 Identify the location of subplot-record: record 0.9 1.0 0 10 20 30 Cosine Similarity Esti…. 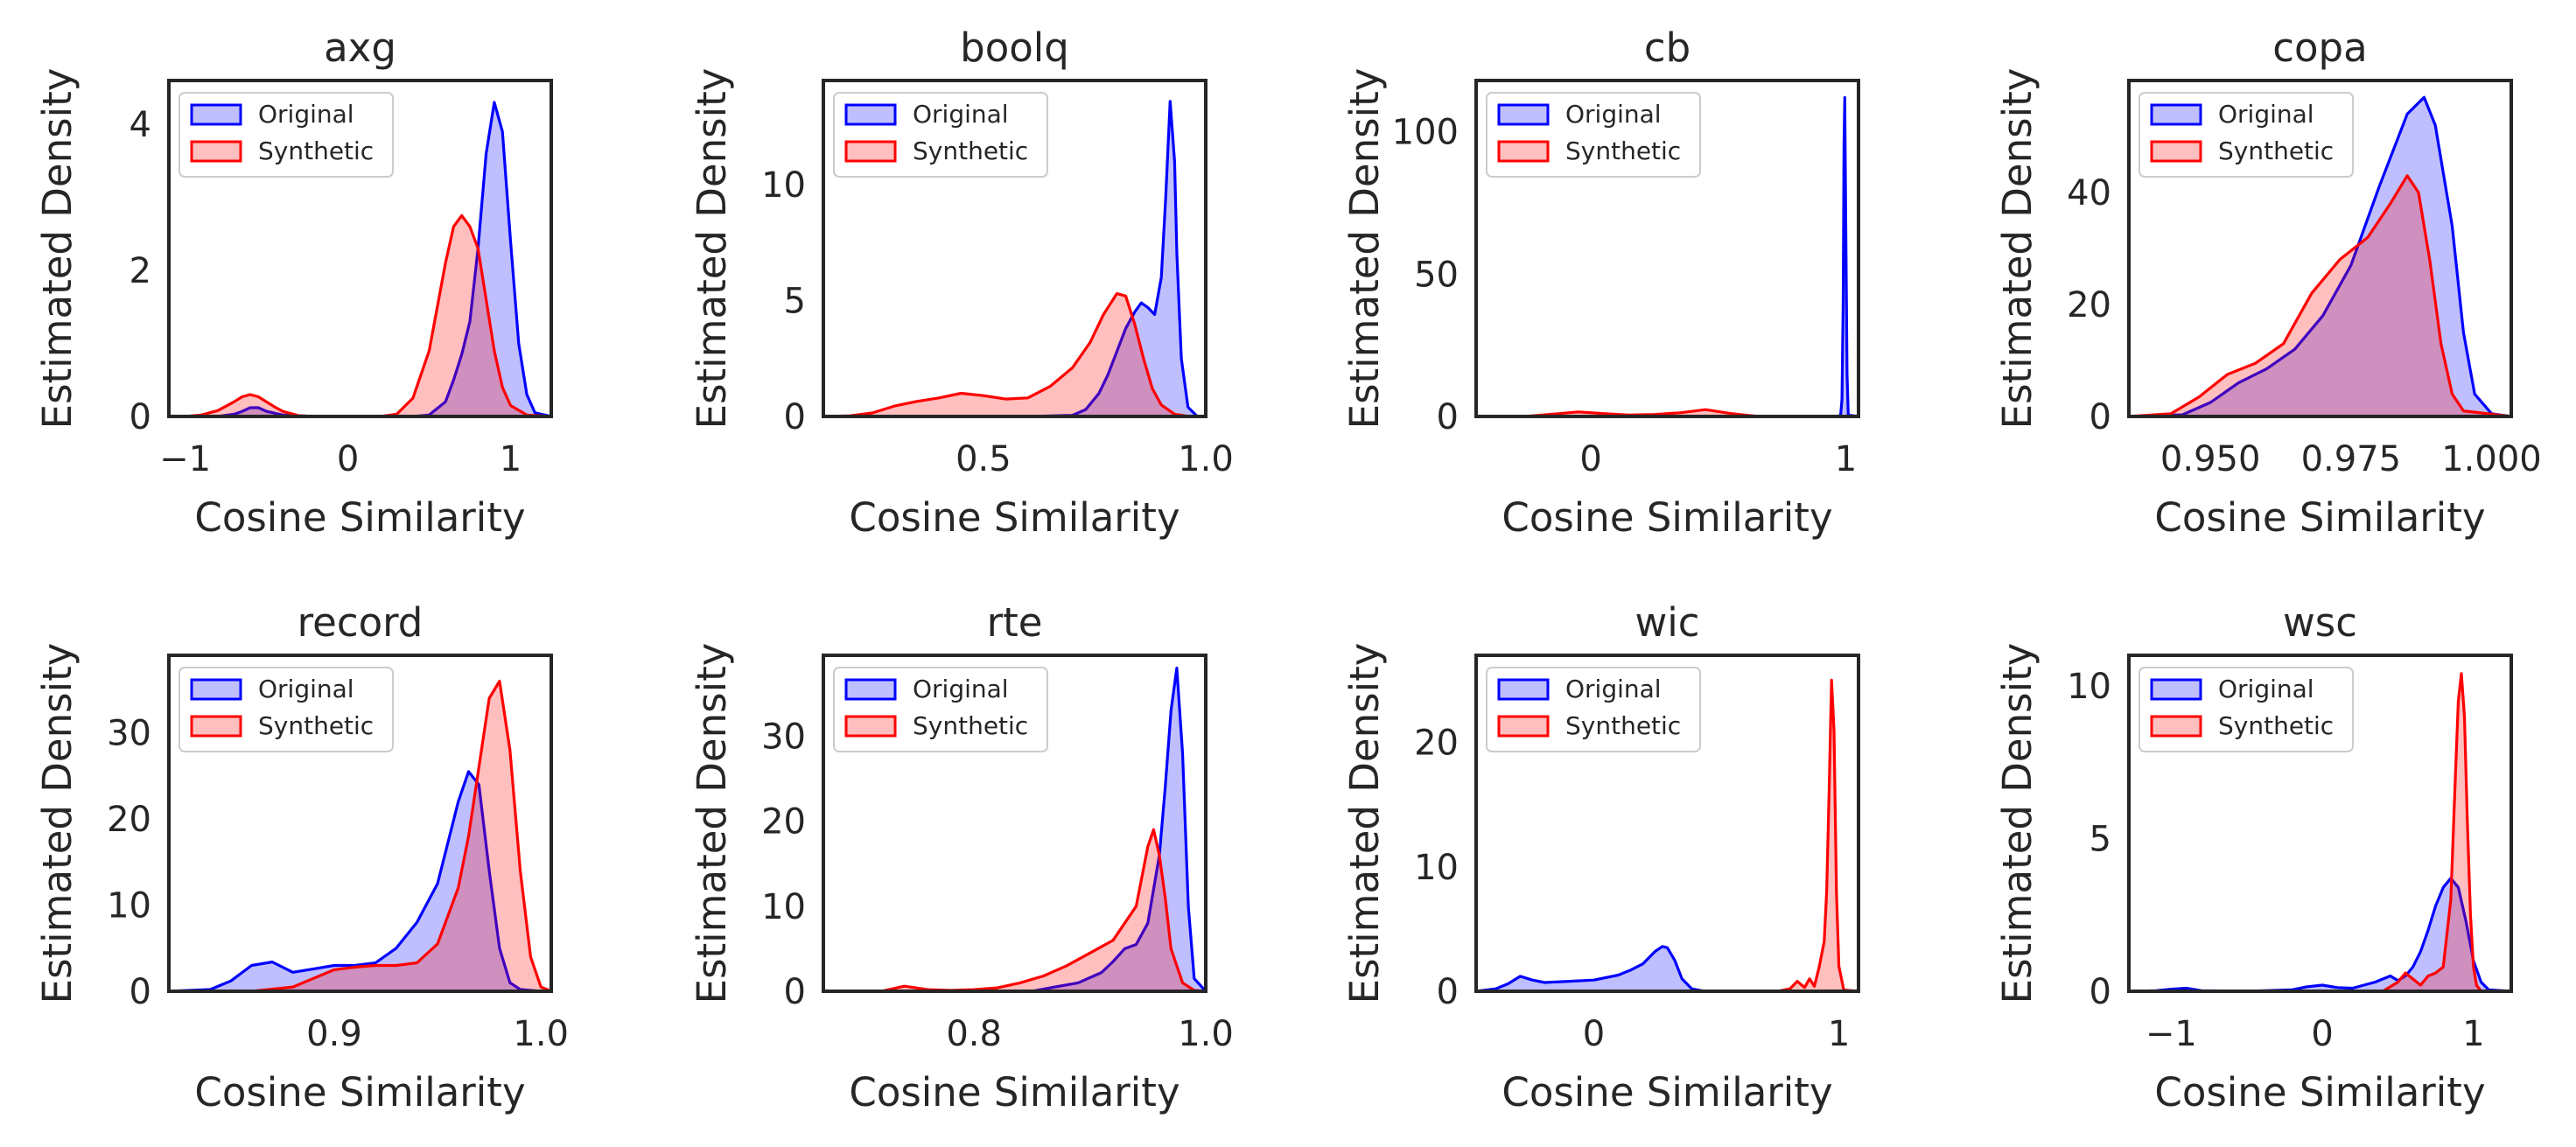
(301, 857).